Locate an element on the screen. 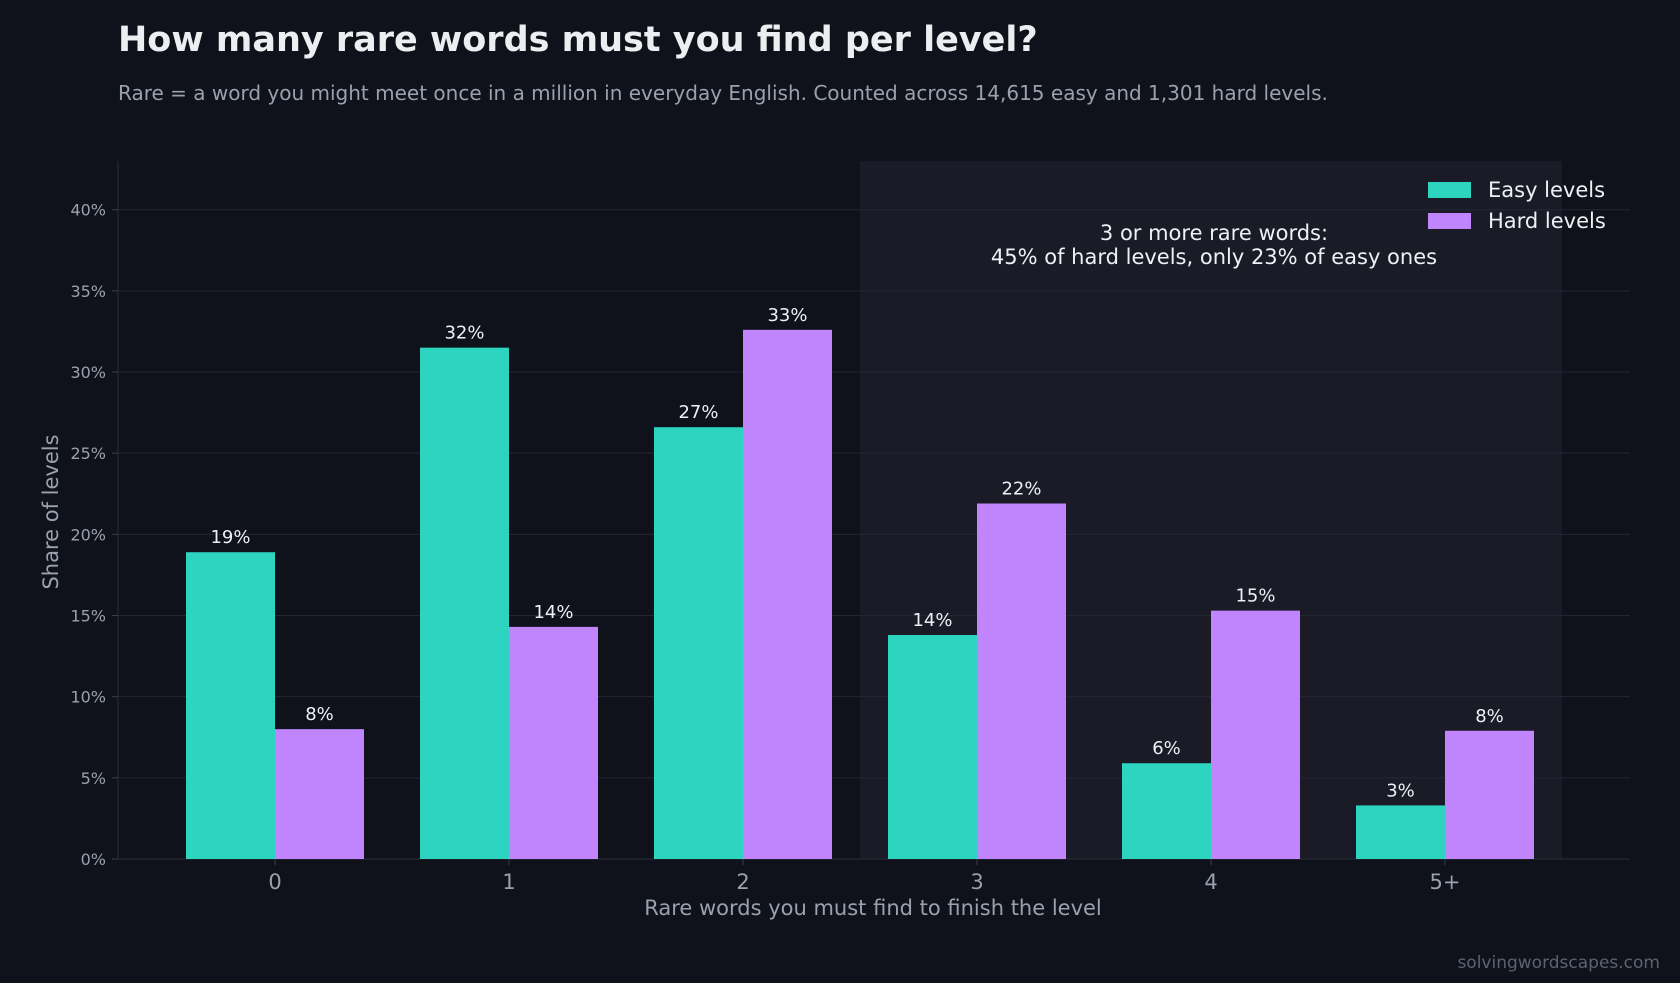  y-tick-label: 25% is located at coordinates (88, 453).